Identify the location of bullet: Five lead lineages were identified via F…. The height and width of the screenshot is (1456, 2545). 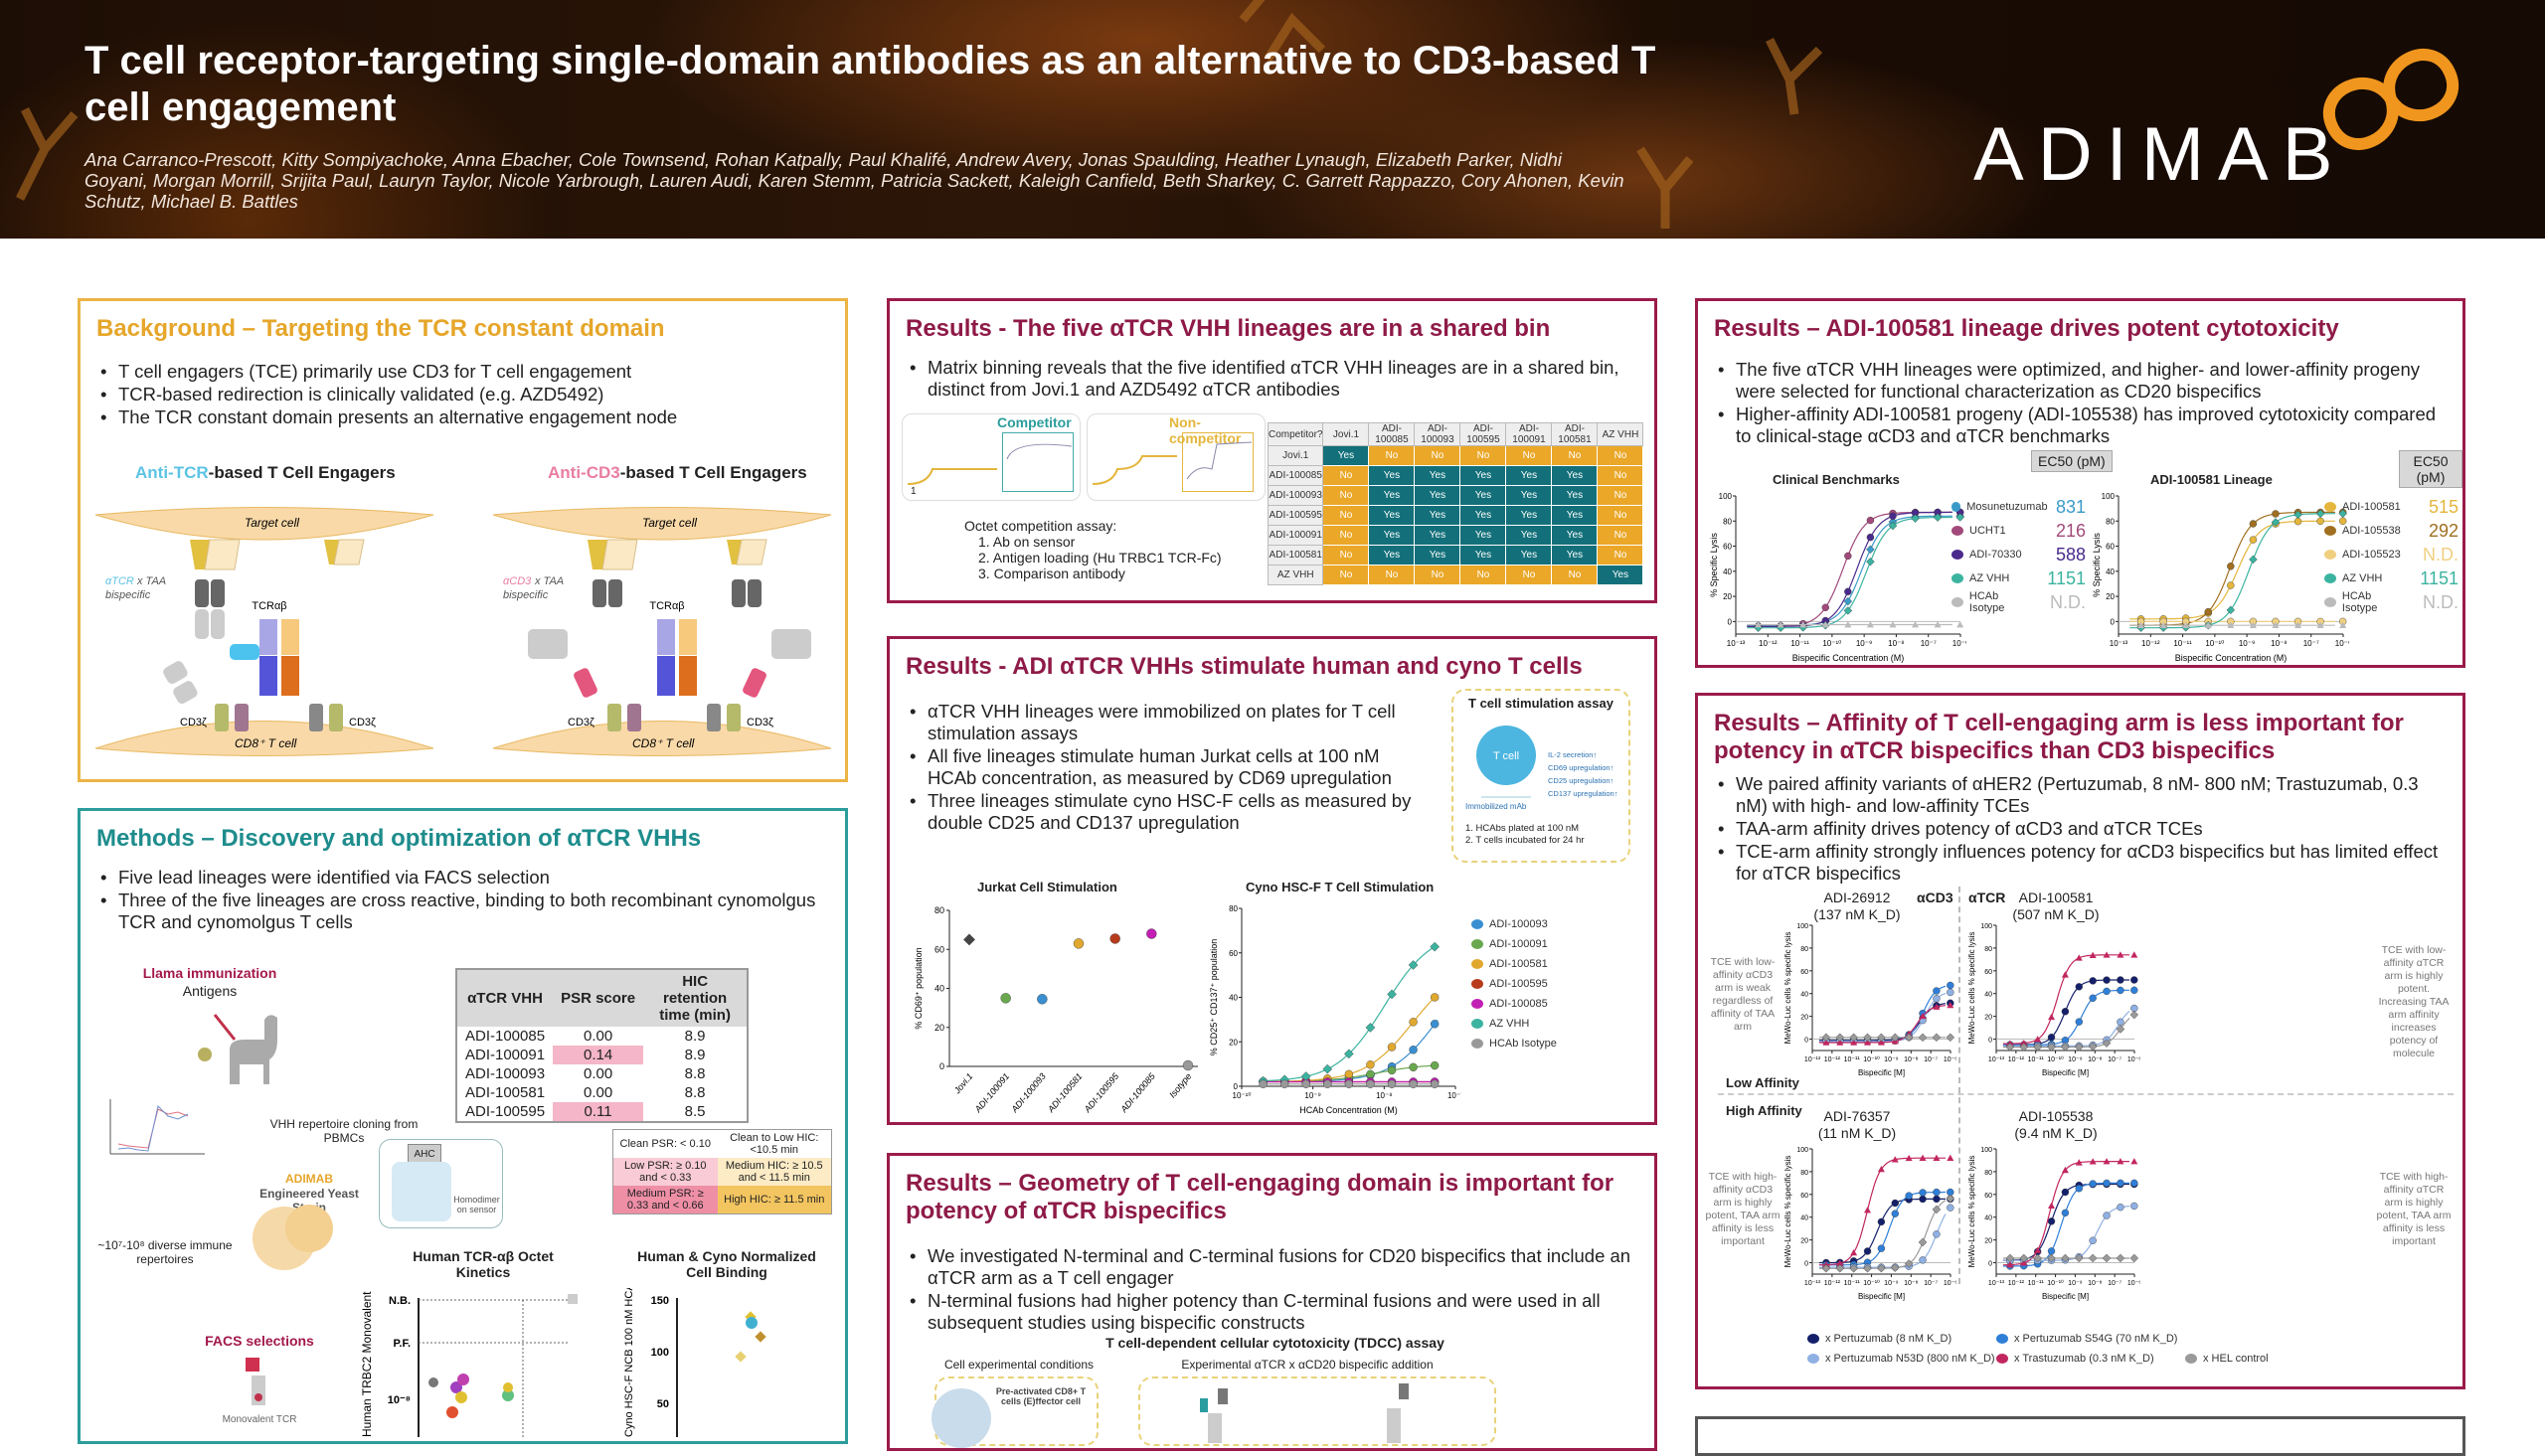
(464, 878).